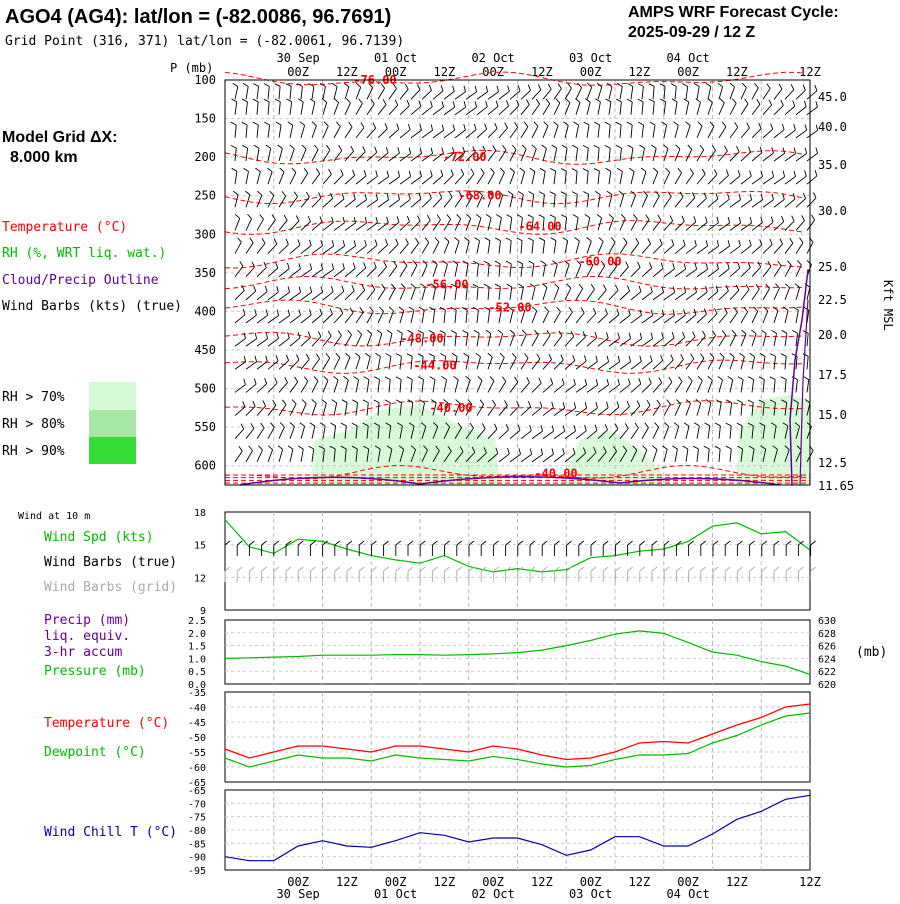  What do you see at coordinates (740, 569) in the screenshot?
I see `grid-wind-barb` at bounding box center [740, 569].